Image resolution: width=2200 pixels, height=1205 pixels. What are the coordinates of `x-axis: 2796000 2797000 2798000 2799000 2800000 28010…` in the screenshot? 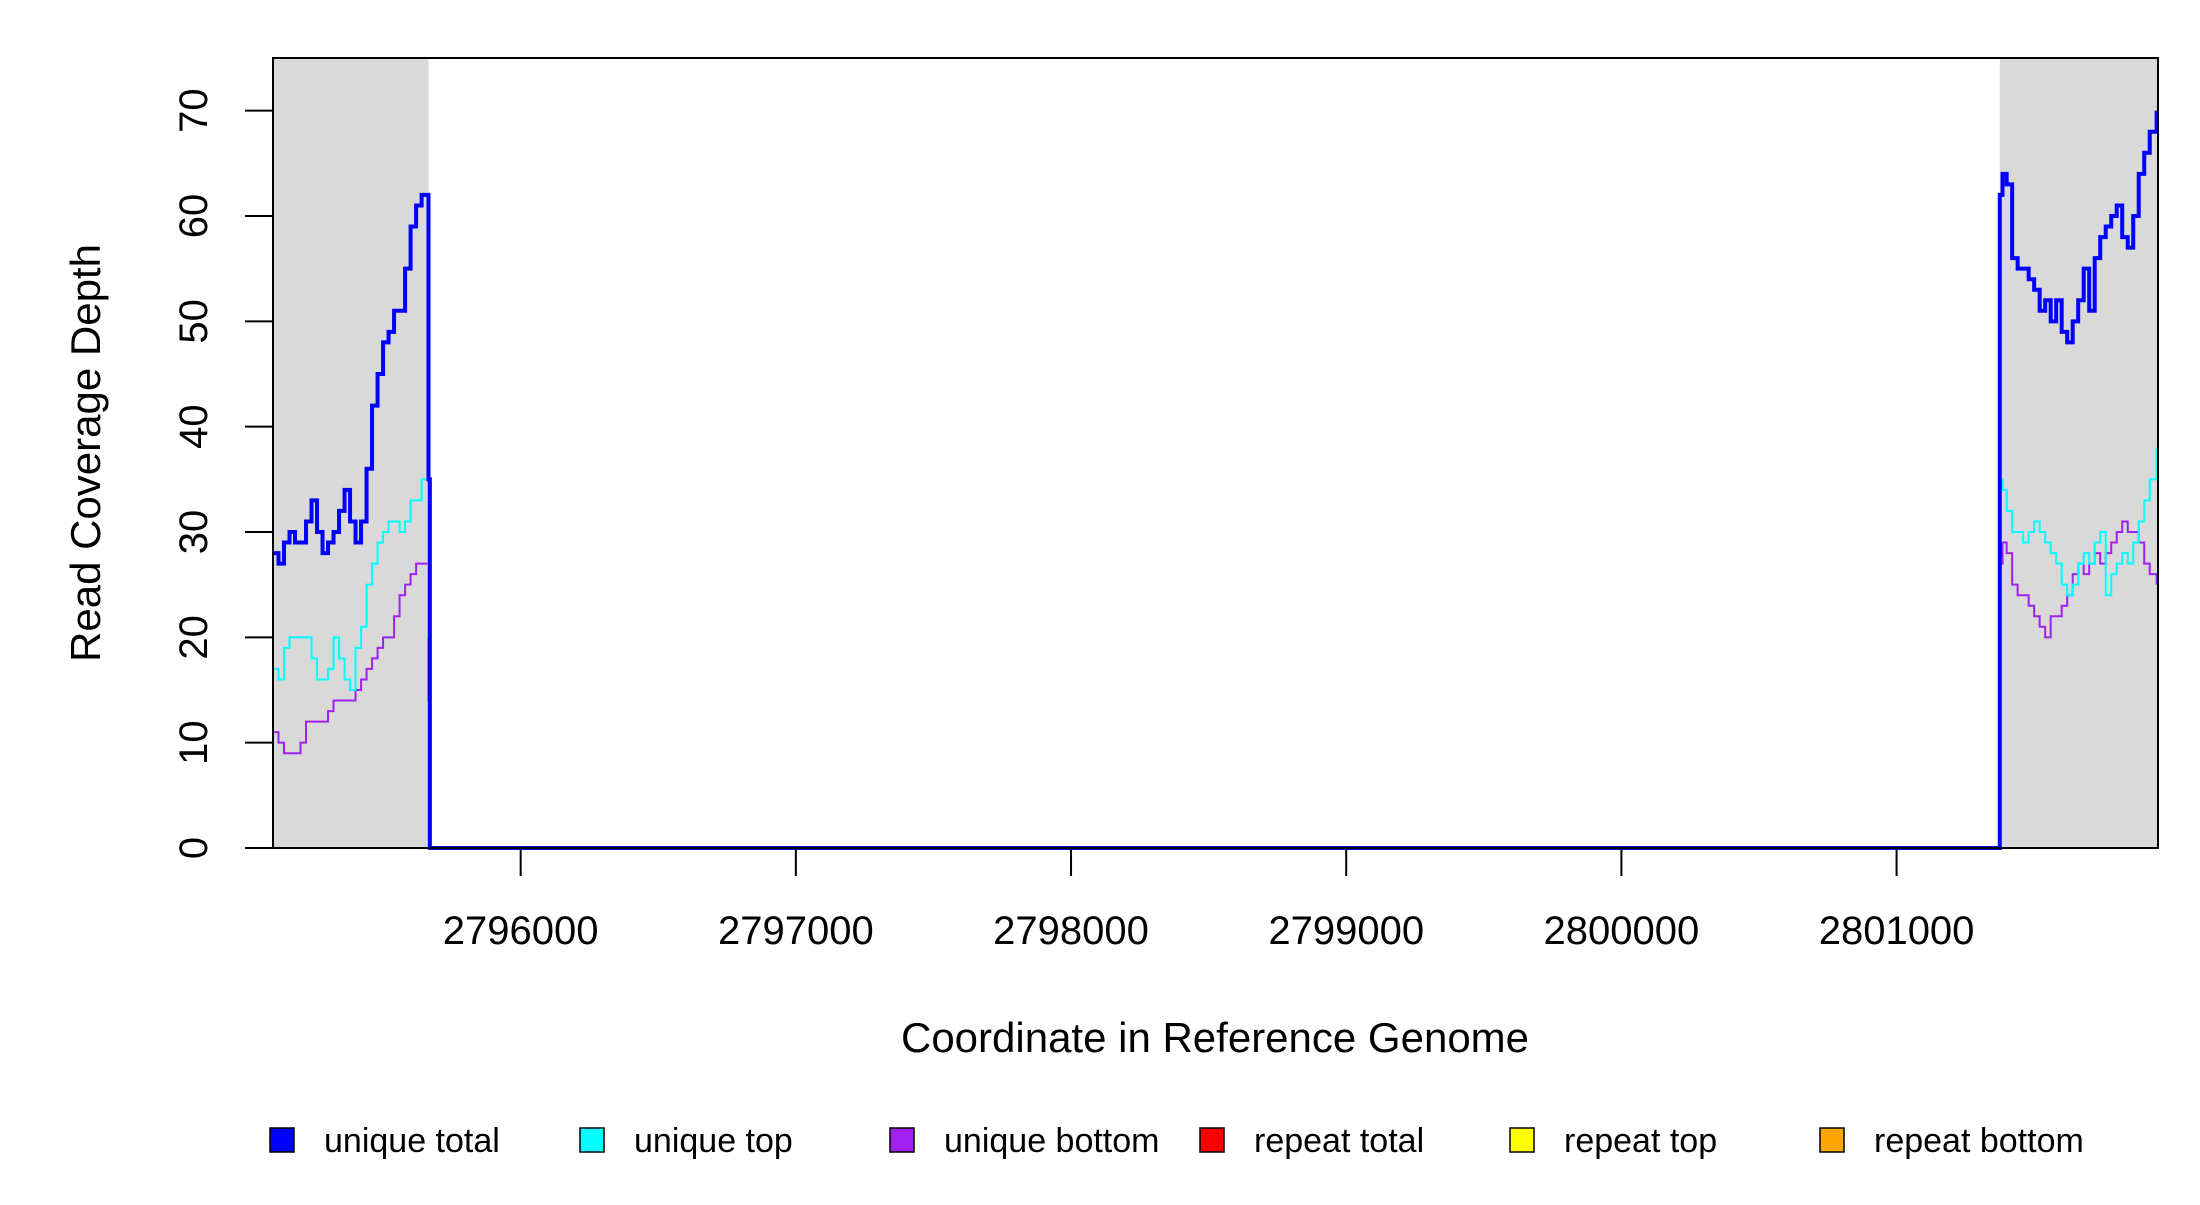 It's located at (1209, 900).